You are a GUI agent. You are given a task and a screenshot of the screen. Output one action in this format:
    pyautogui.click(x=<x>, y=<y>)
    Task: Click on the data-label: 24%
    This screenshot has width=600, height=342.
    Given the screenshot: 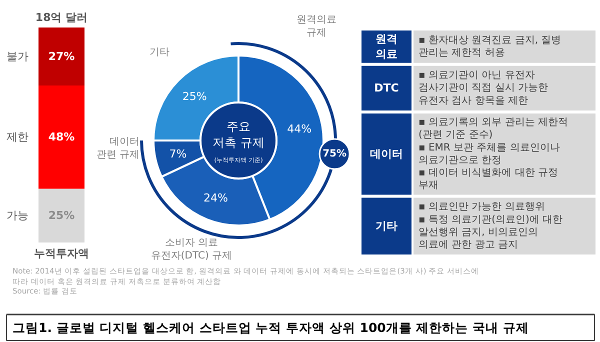 What is the action you would take?
    pyautogui.click(x=215, y=198)
    